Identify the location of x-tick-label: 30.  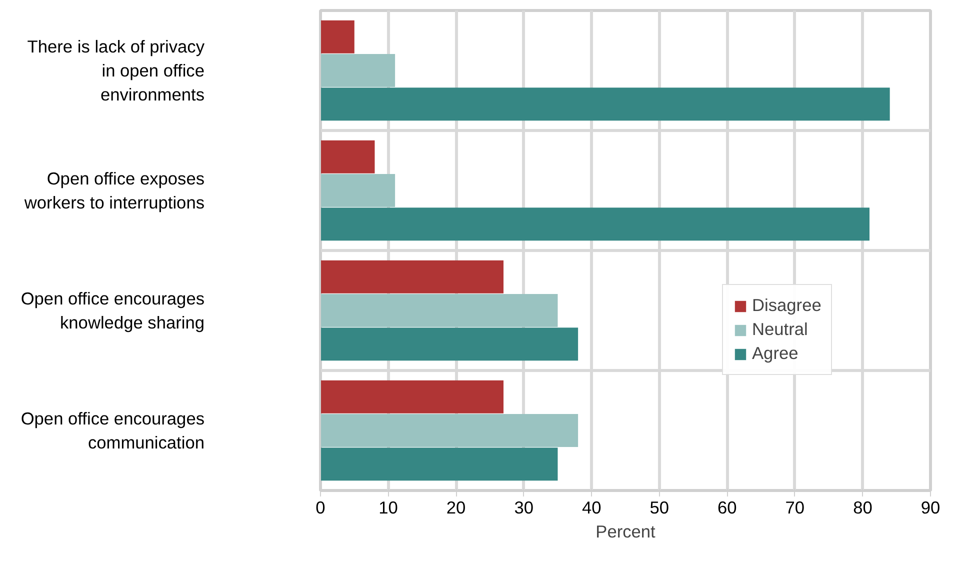
(524, 508).